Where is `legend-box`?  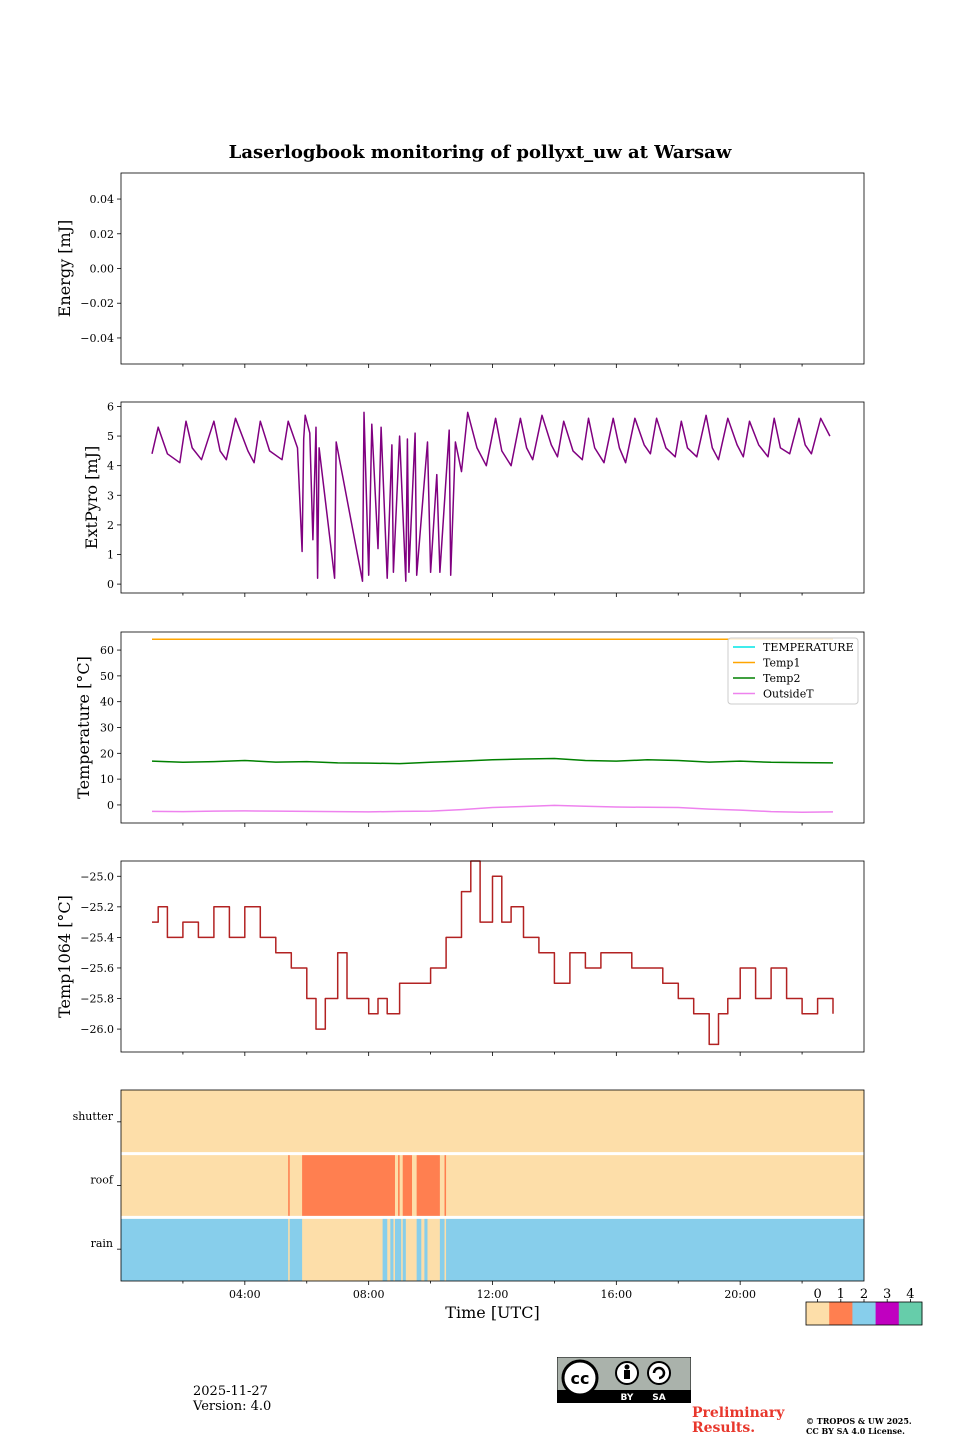
legend-box is located at coordinates (793, 671).